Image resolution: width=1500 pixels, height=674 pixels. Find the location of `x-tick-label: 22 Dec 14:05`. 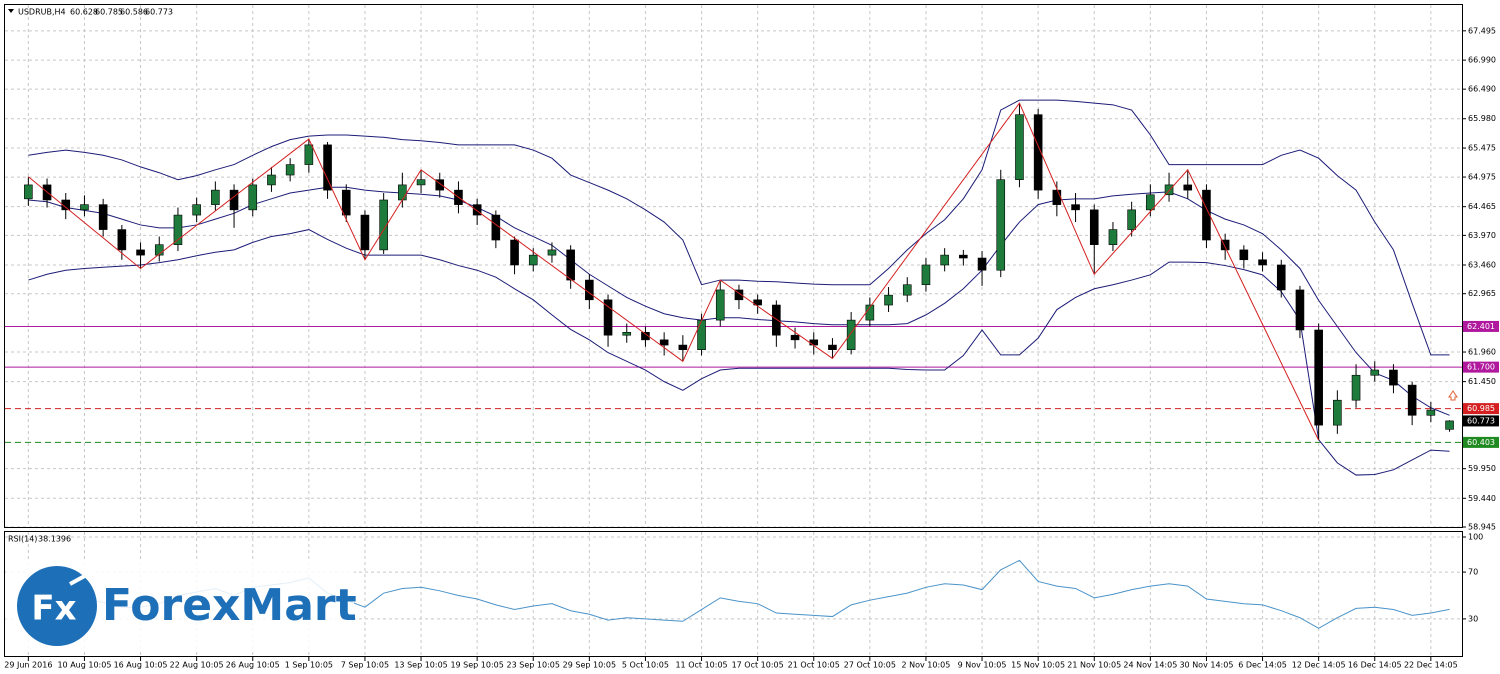

x-tick-label: 22 Dec 14:05 is located at coordinates (1431, 665).